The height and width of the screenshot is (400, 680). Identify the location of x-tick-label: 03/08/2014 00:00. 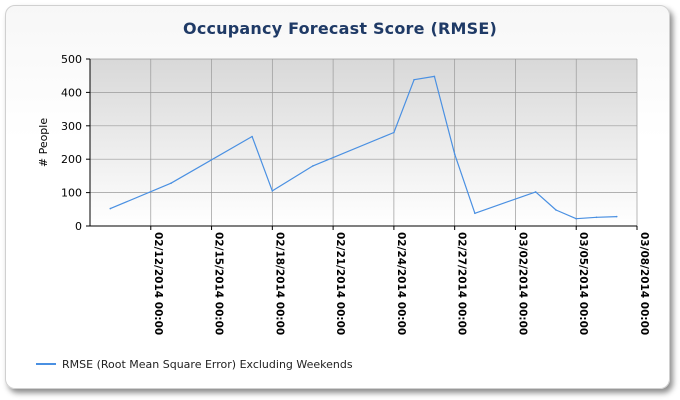
(644, 283).